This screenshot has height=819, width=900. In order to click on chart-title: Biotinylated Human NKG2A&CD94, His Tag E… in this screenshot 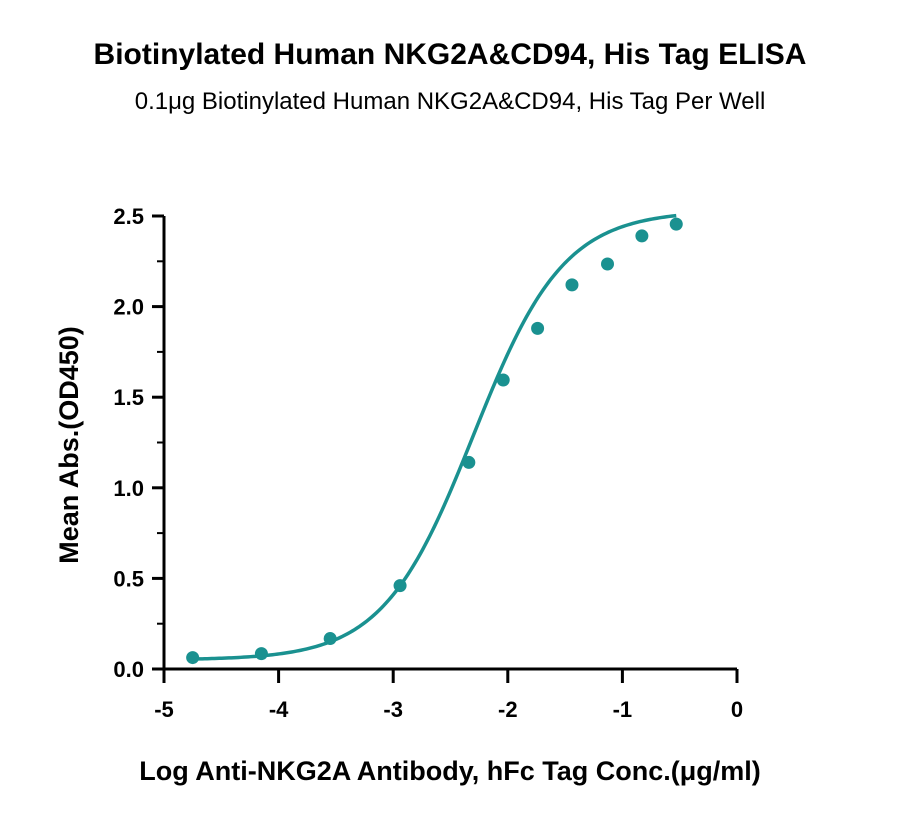, I will do `click(450, 54)`.